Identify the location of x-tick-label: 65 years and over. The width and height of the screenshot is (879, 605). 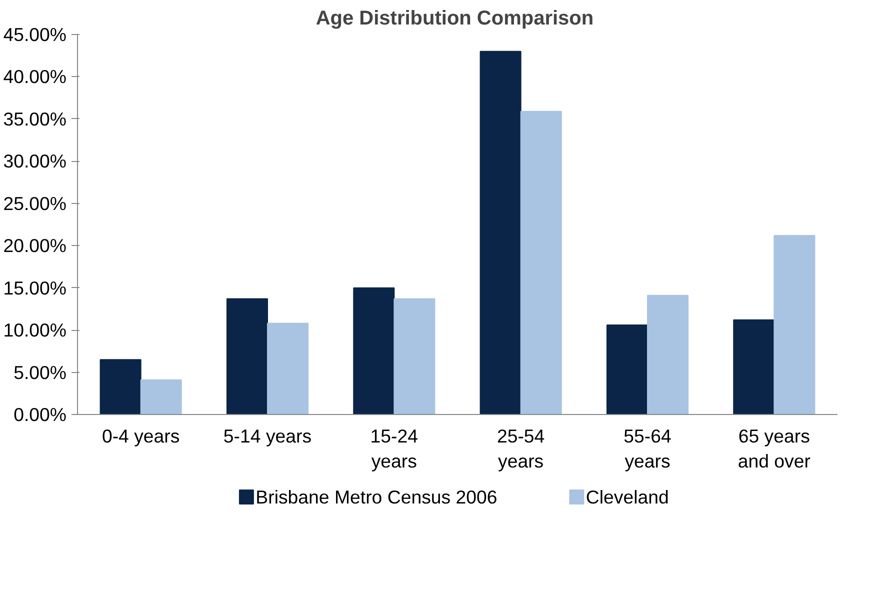
(774, 449).